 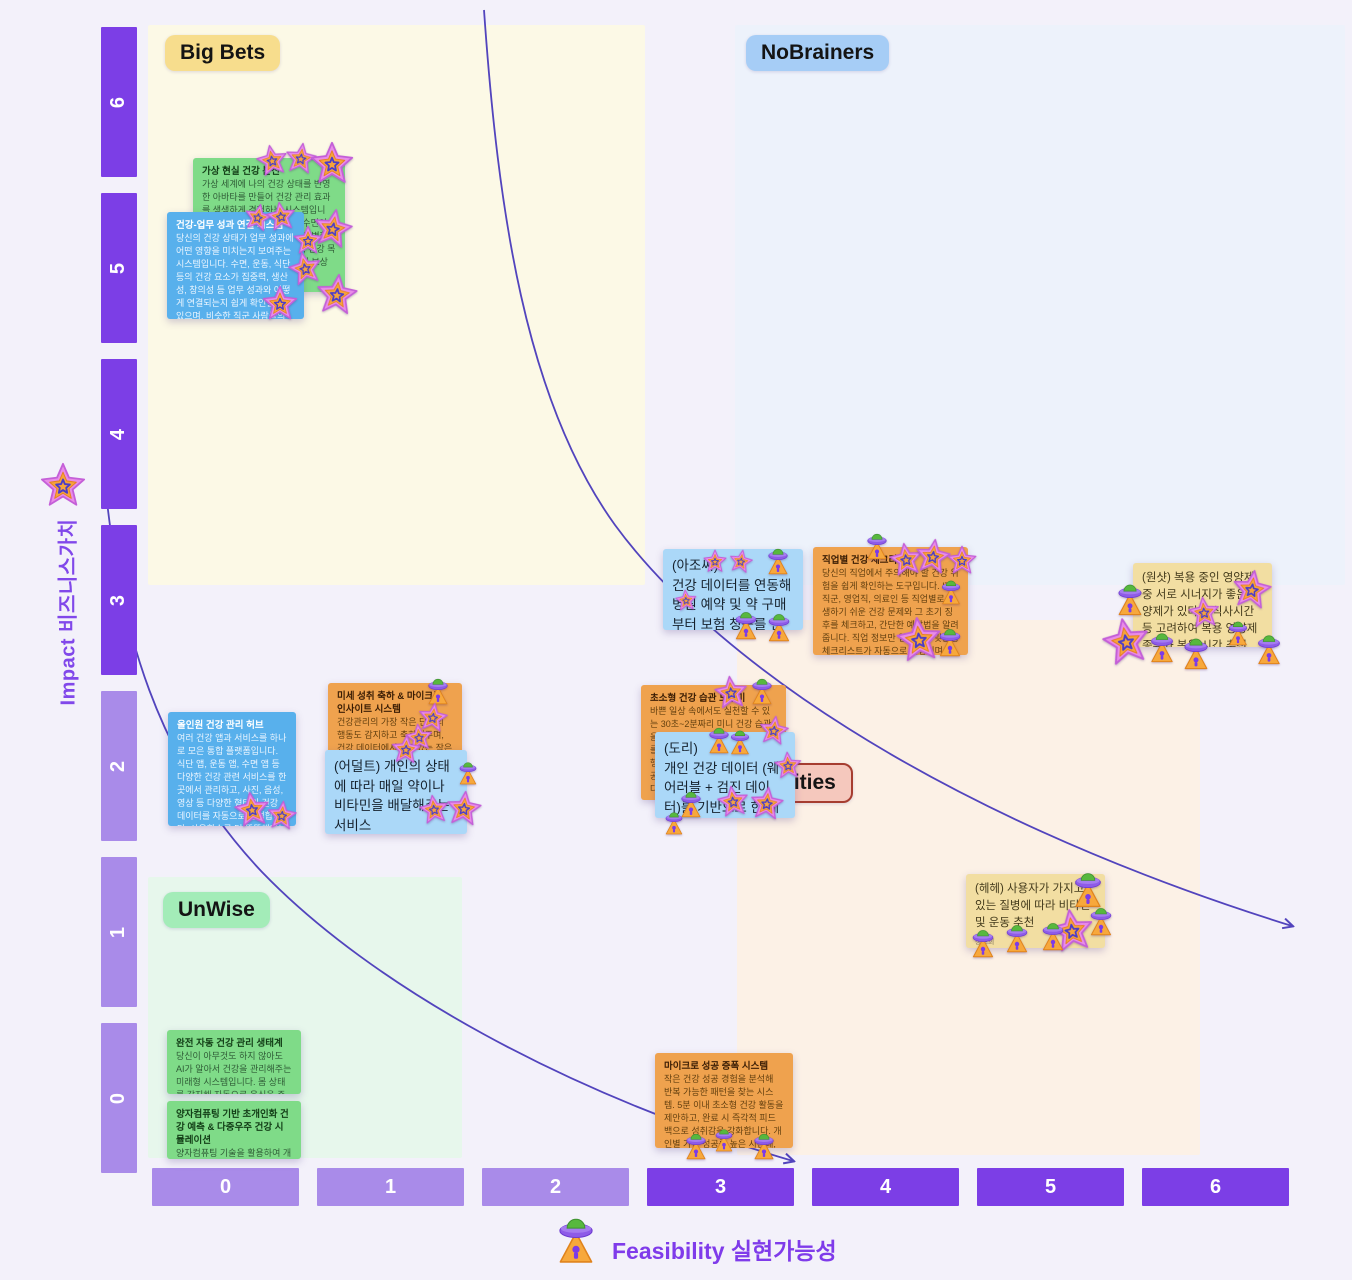 What do you see at coordinates (119, 434) in the screenshot?
I see `impact-tick-4: 4` at bounding box center [119, 434].